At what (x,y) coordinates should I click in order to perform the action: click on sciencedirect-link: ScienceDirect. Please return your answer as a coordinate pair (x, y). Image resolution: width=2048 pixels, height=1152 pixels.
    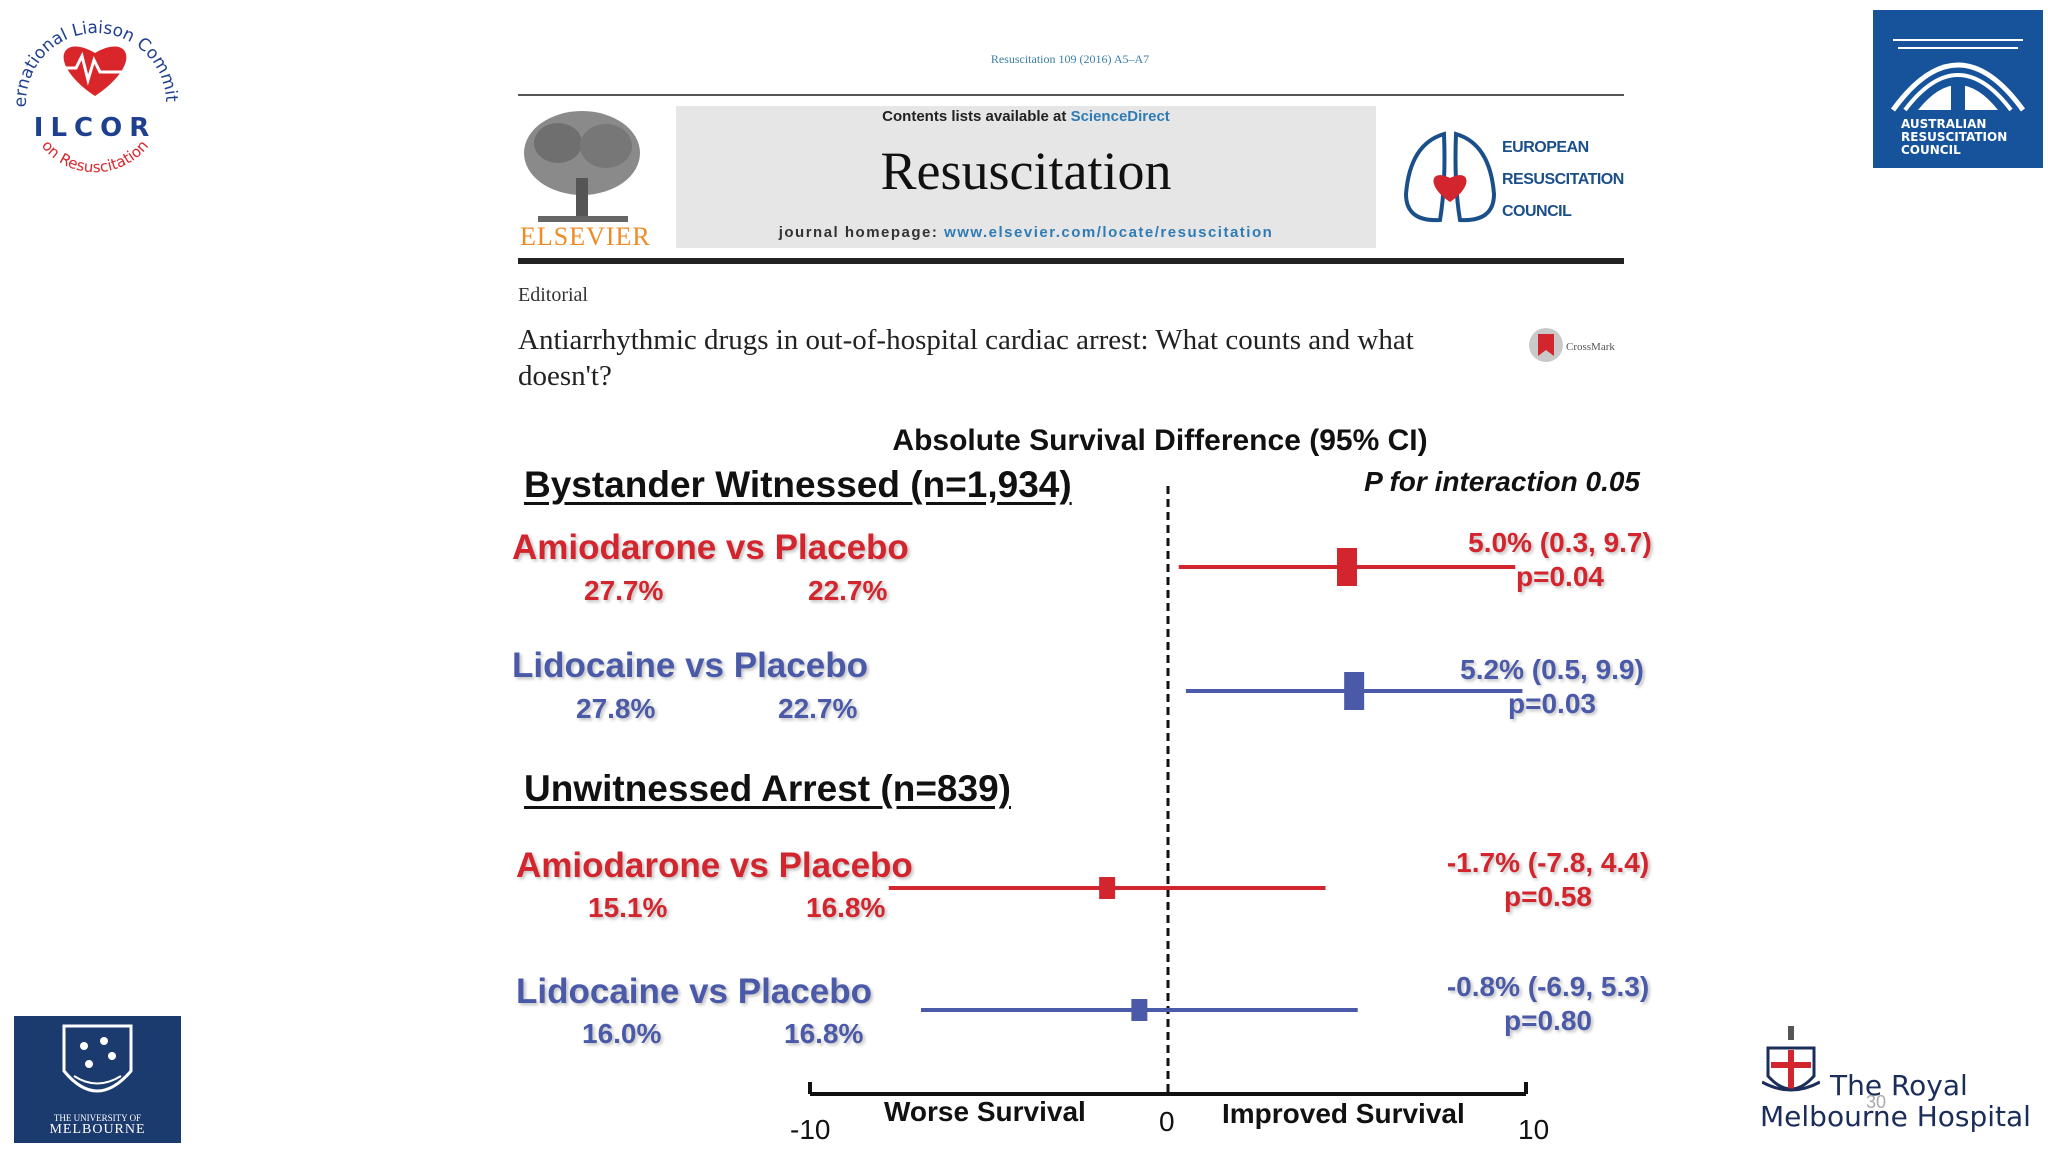
    Looking at the image, I should click on (1120, 116).